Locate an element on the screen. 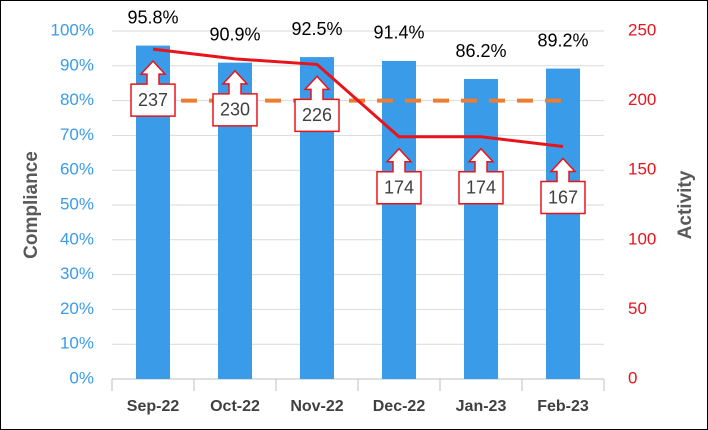  y-tick-label: 80% is located at coordinates (77, 99).